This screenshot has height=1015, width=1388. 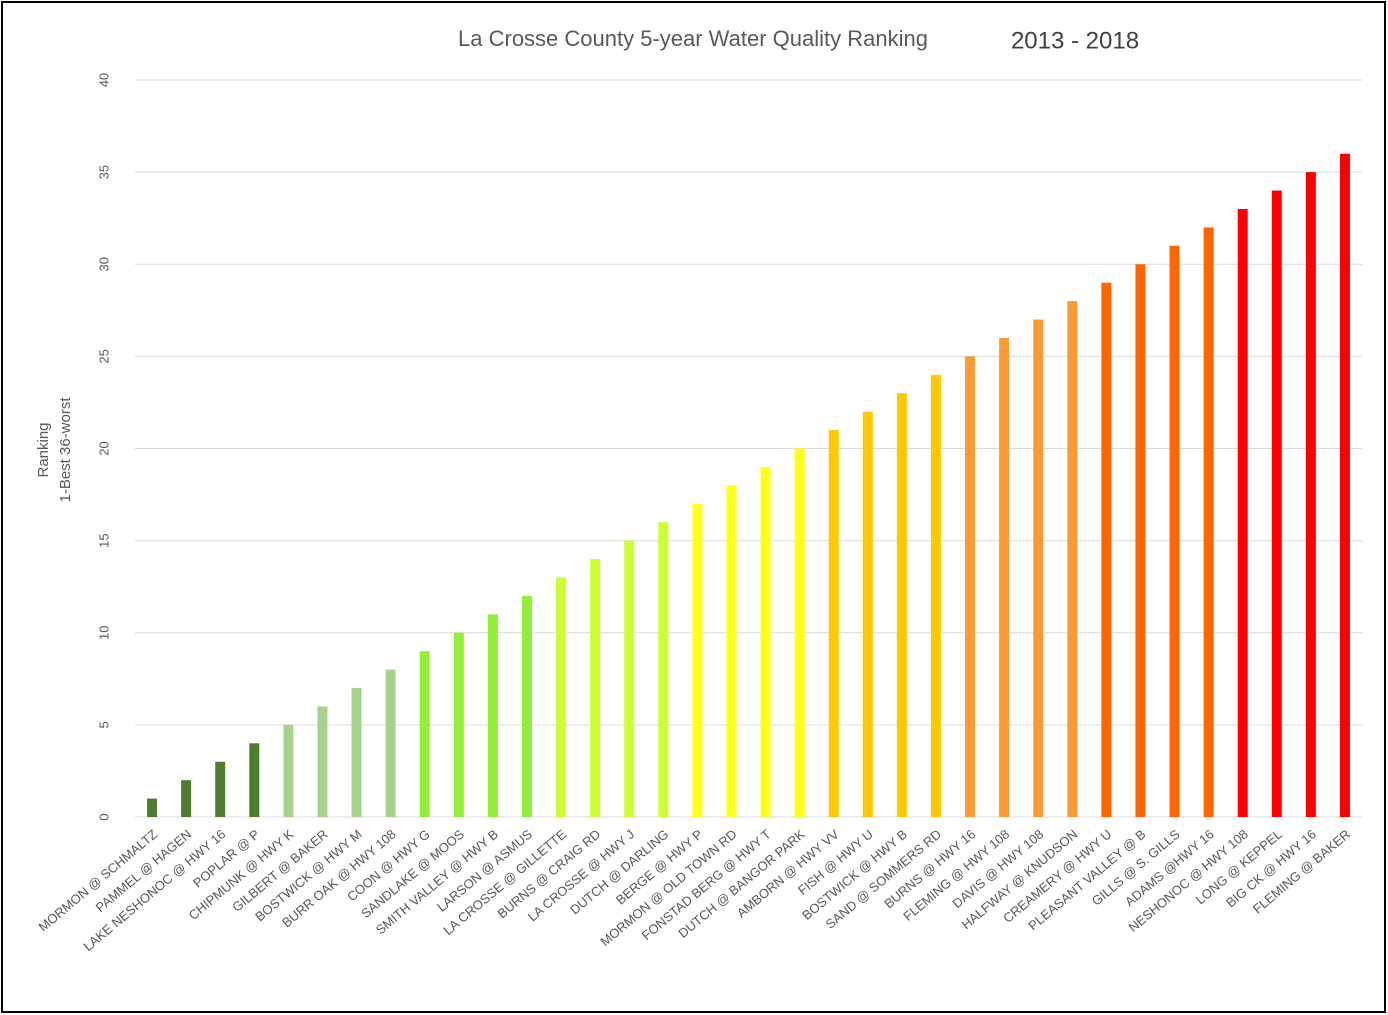 I want to click on y-axis-label: Ranking, so click(x=43, y=449).